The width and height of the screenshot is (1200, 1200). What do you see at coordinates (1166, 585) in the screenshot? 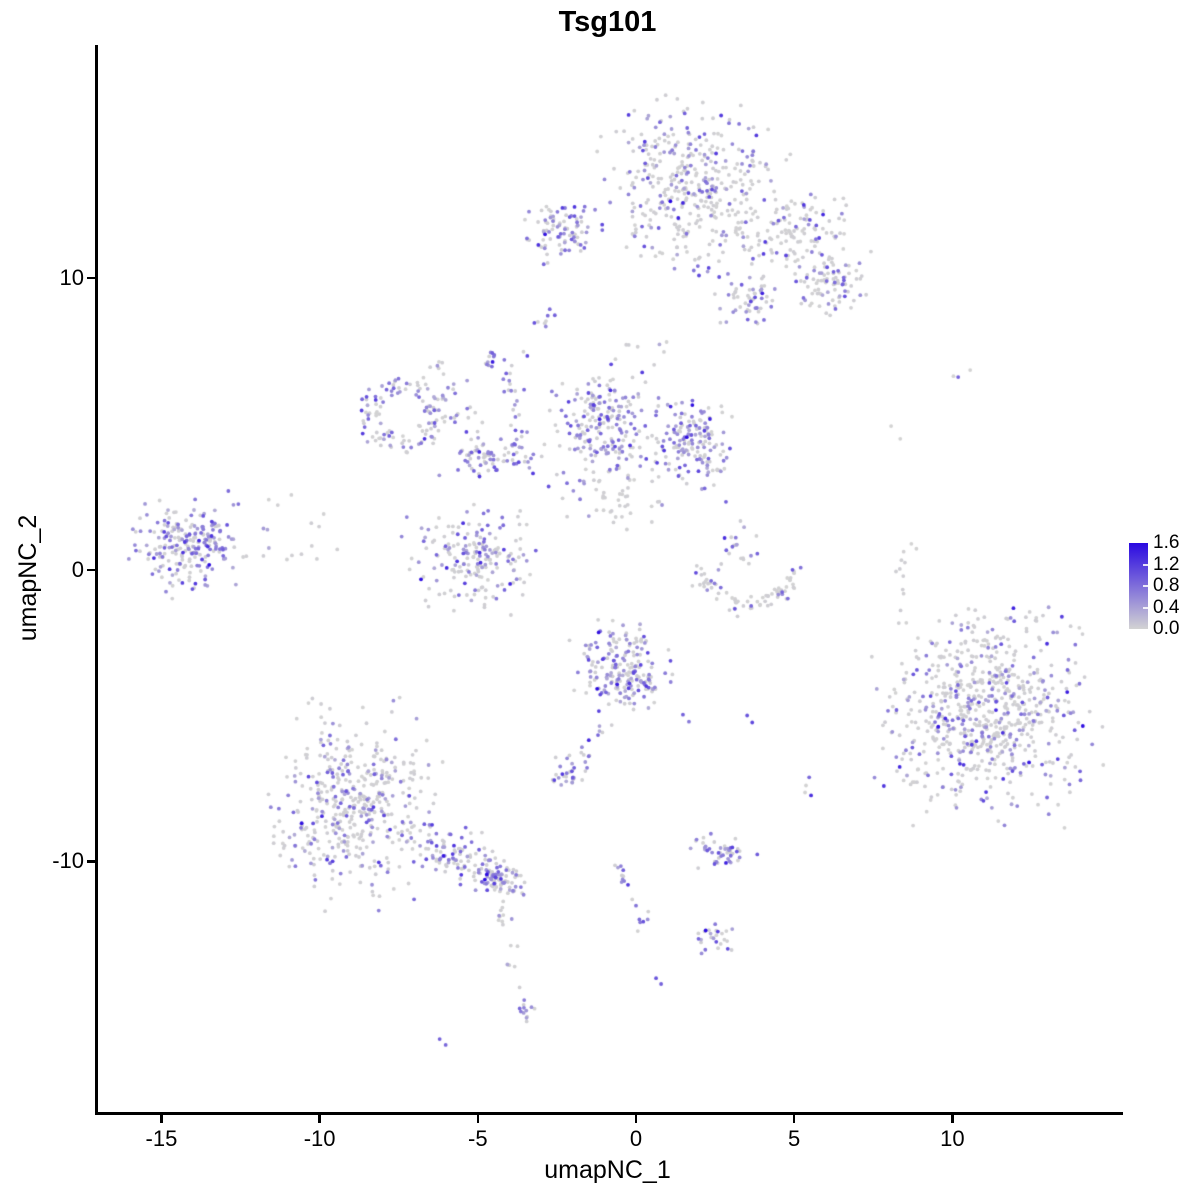
I see `legend-tick-label: 0.8` at bounding box center [1166, 585].